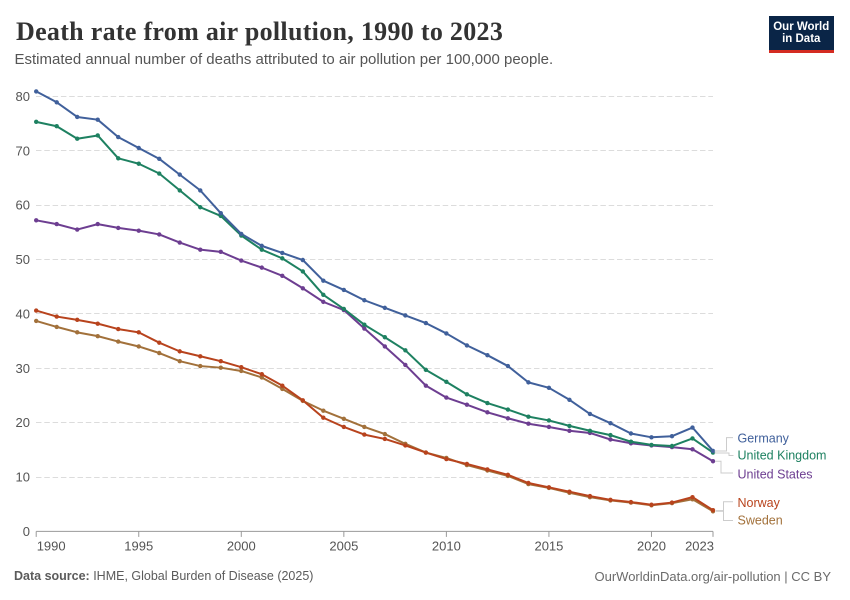  What do you see at coordinates (775, 474) in the screenshot?
I see `svg-text: United States` at bounding box center [775, 474].